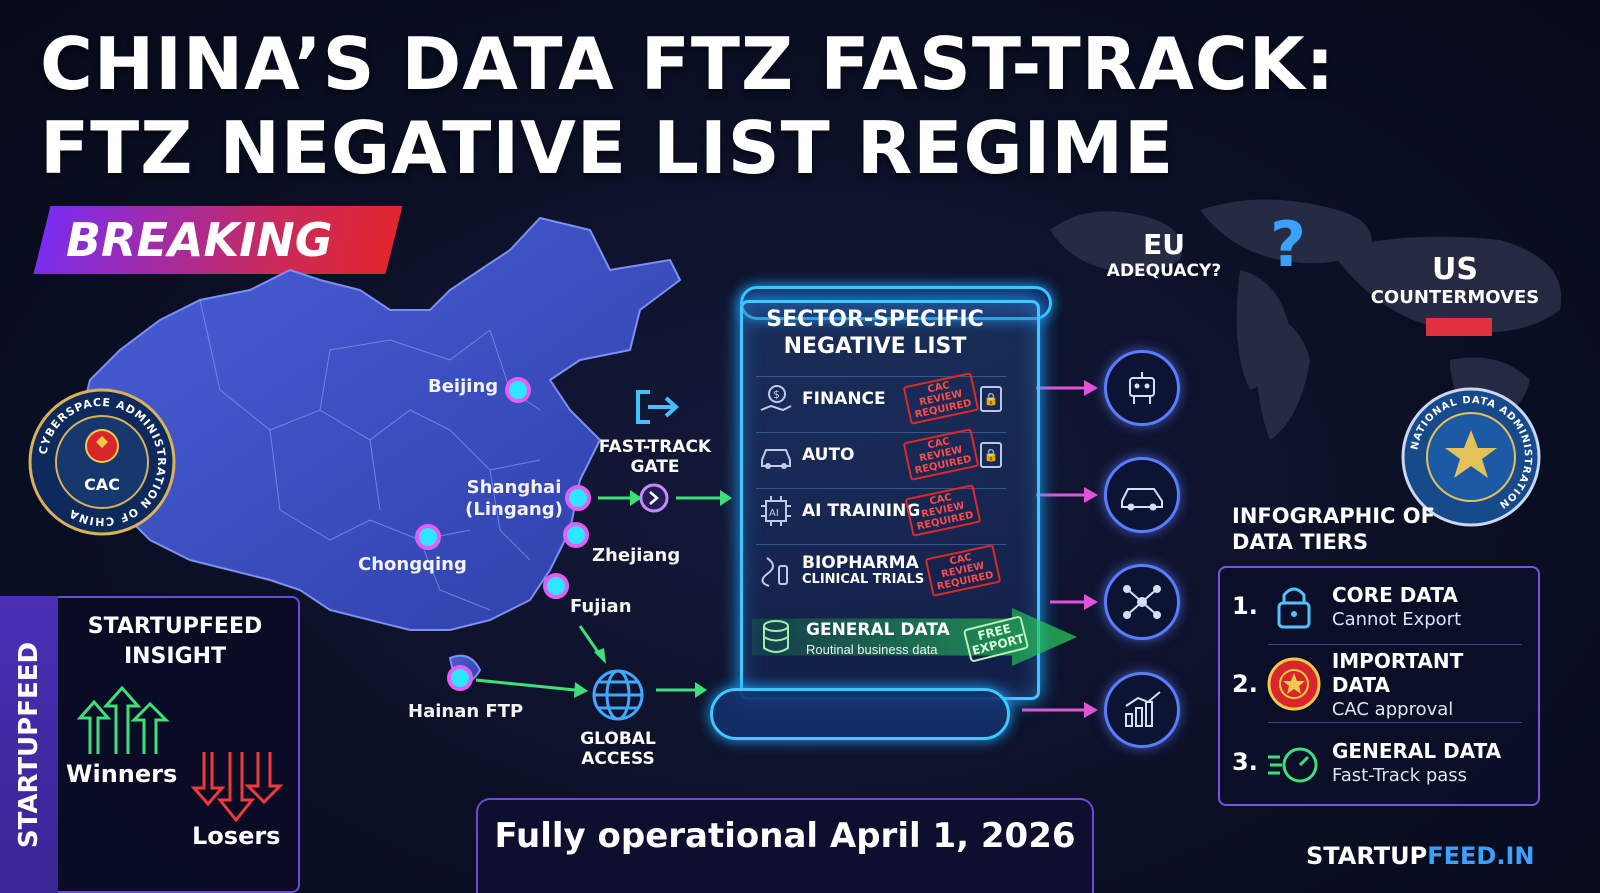 This screenshot has height=893, width=1600. Describe the element at coordinates (844, 398) in the screenshot. I see `sector-name: FINANCE` at that location.